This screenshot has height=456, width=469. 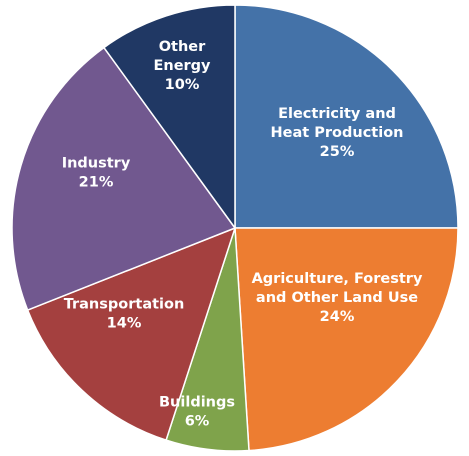 I want to click on slice-value-label-3: 14%, so click(x=124, y=324).